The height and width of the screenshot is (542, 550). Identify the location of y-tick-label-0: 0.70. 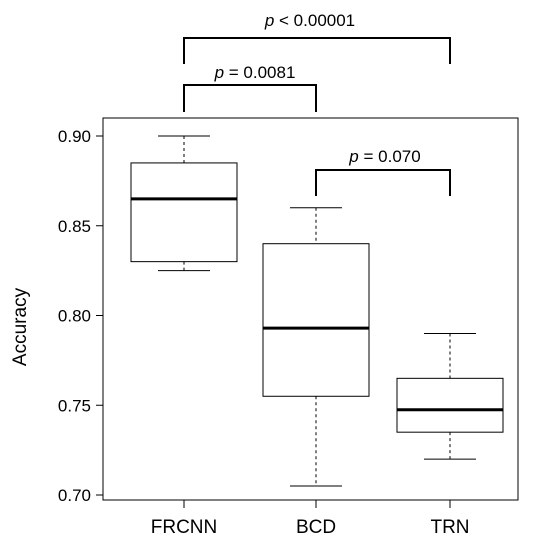
(74, 495).